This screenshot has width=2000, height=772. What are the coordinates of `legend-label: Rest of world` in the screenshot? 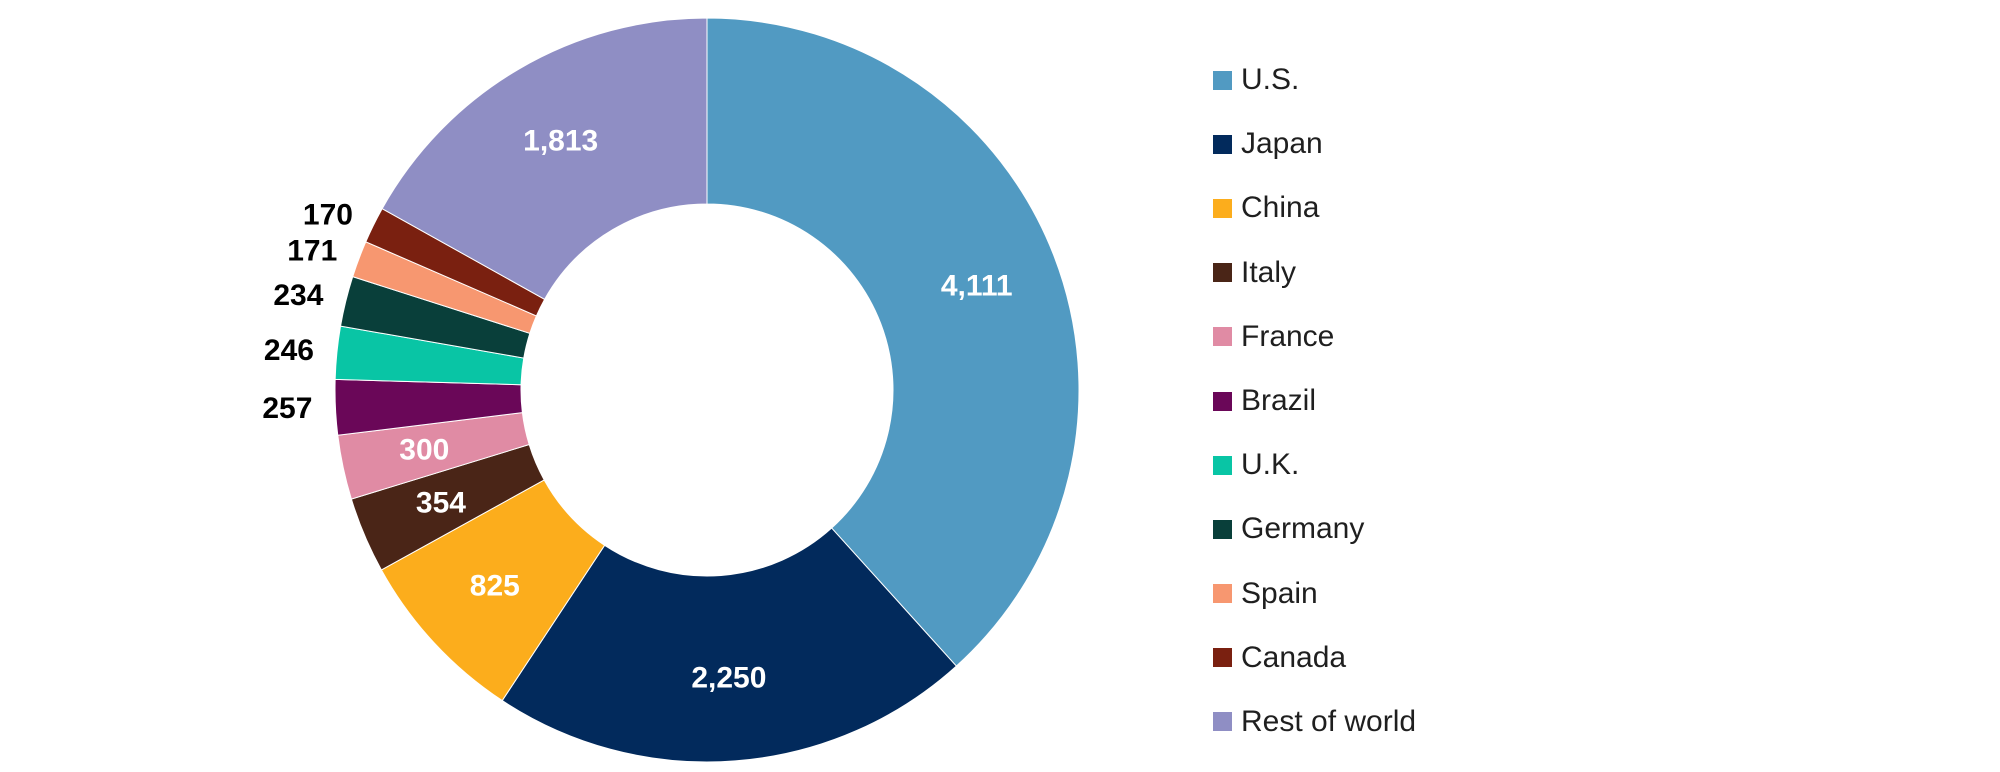 It's located at (1329, 721).